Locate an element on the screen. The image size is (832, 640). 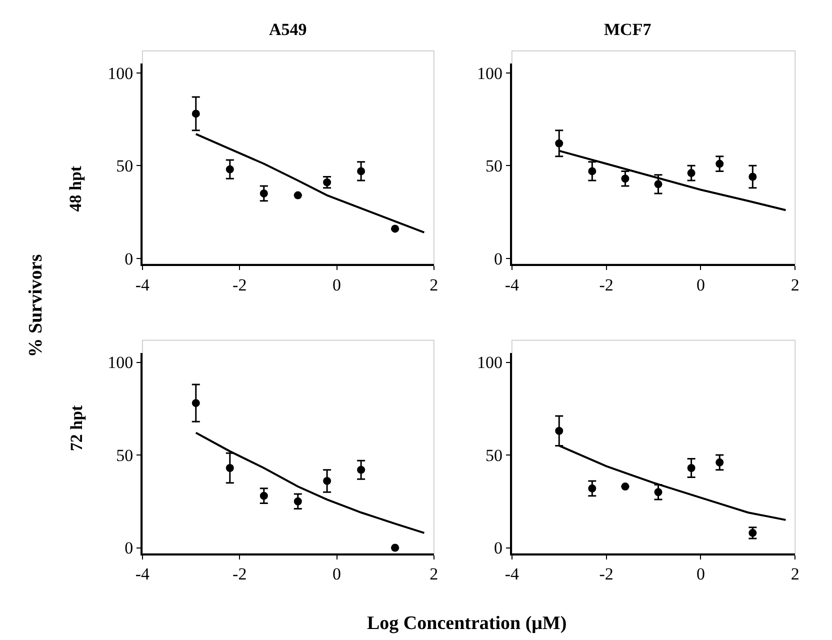
text: % Survivors is located at coordinates (36, 306).